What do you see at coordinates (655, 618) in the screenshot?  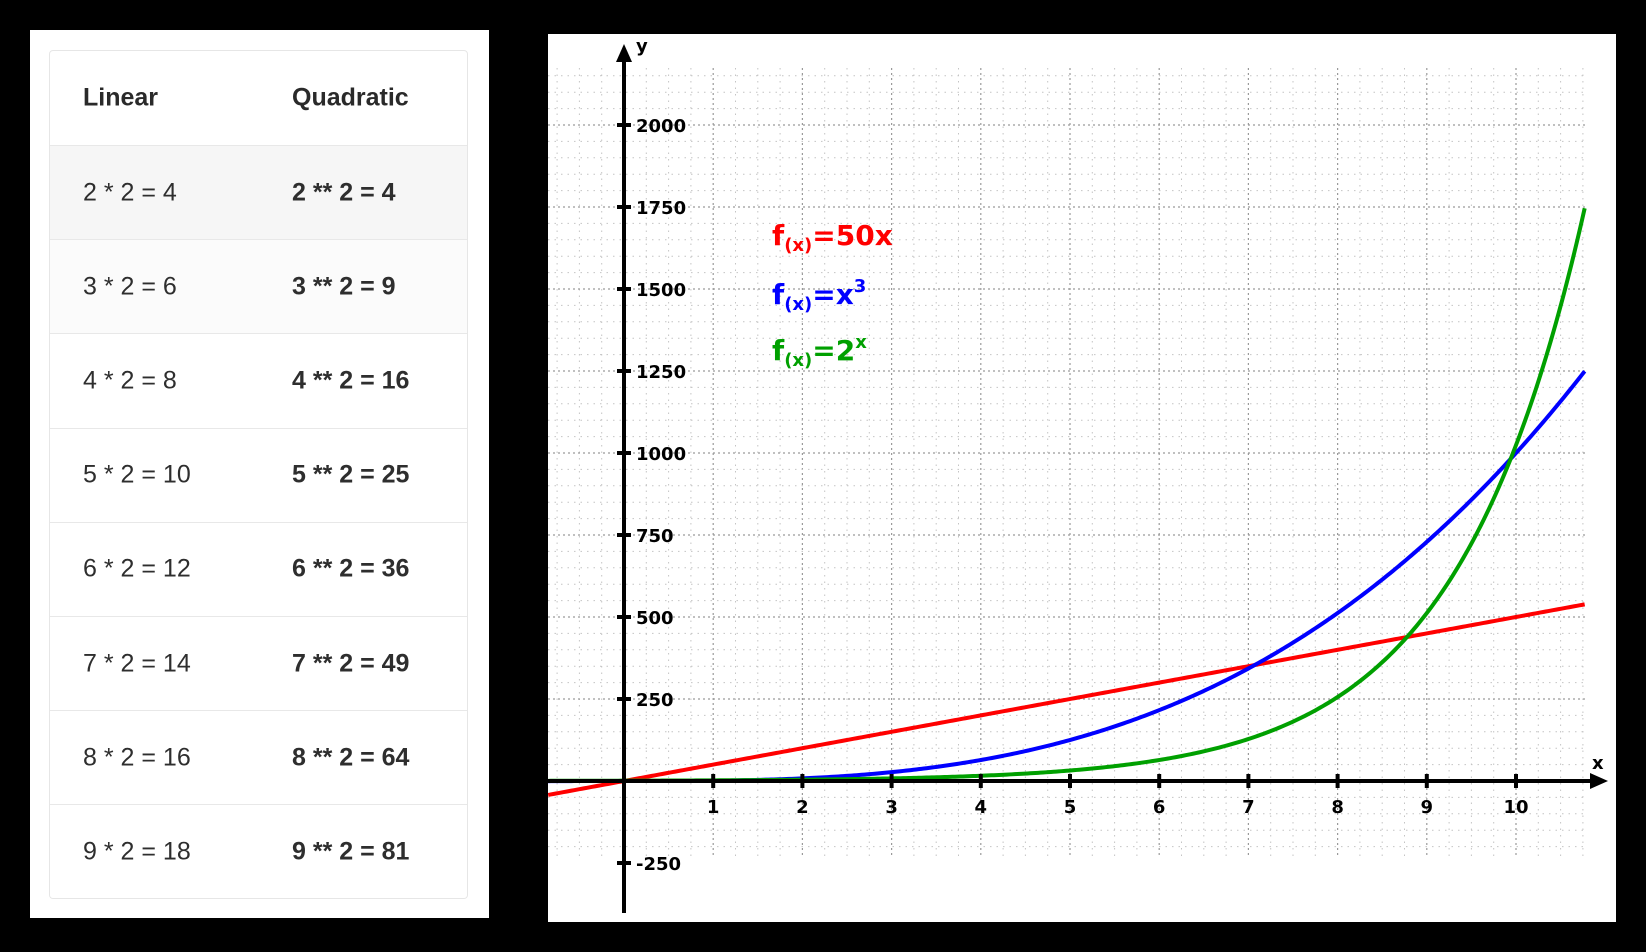 I see `y-tick-label: 500` at bounding box center [655, 618].